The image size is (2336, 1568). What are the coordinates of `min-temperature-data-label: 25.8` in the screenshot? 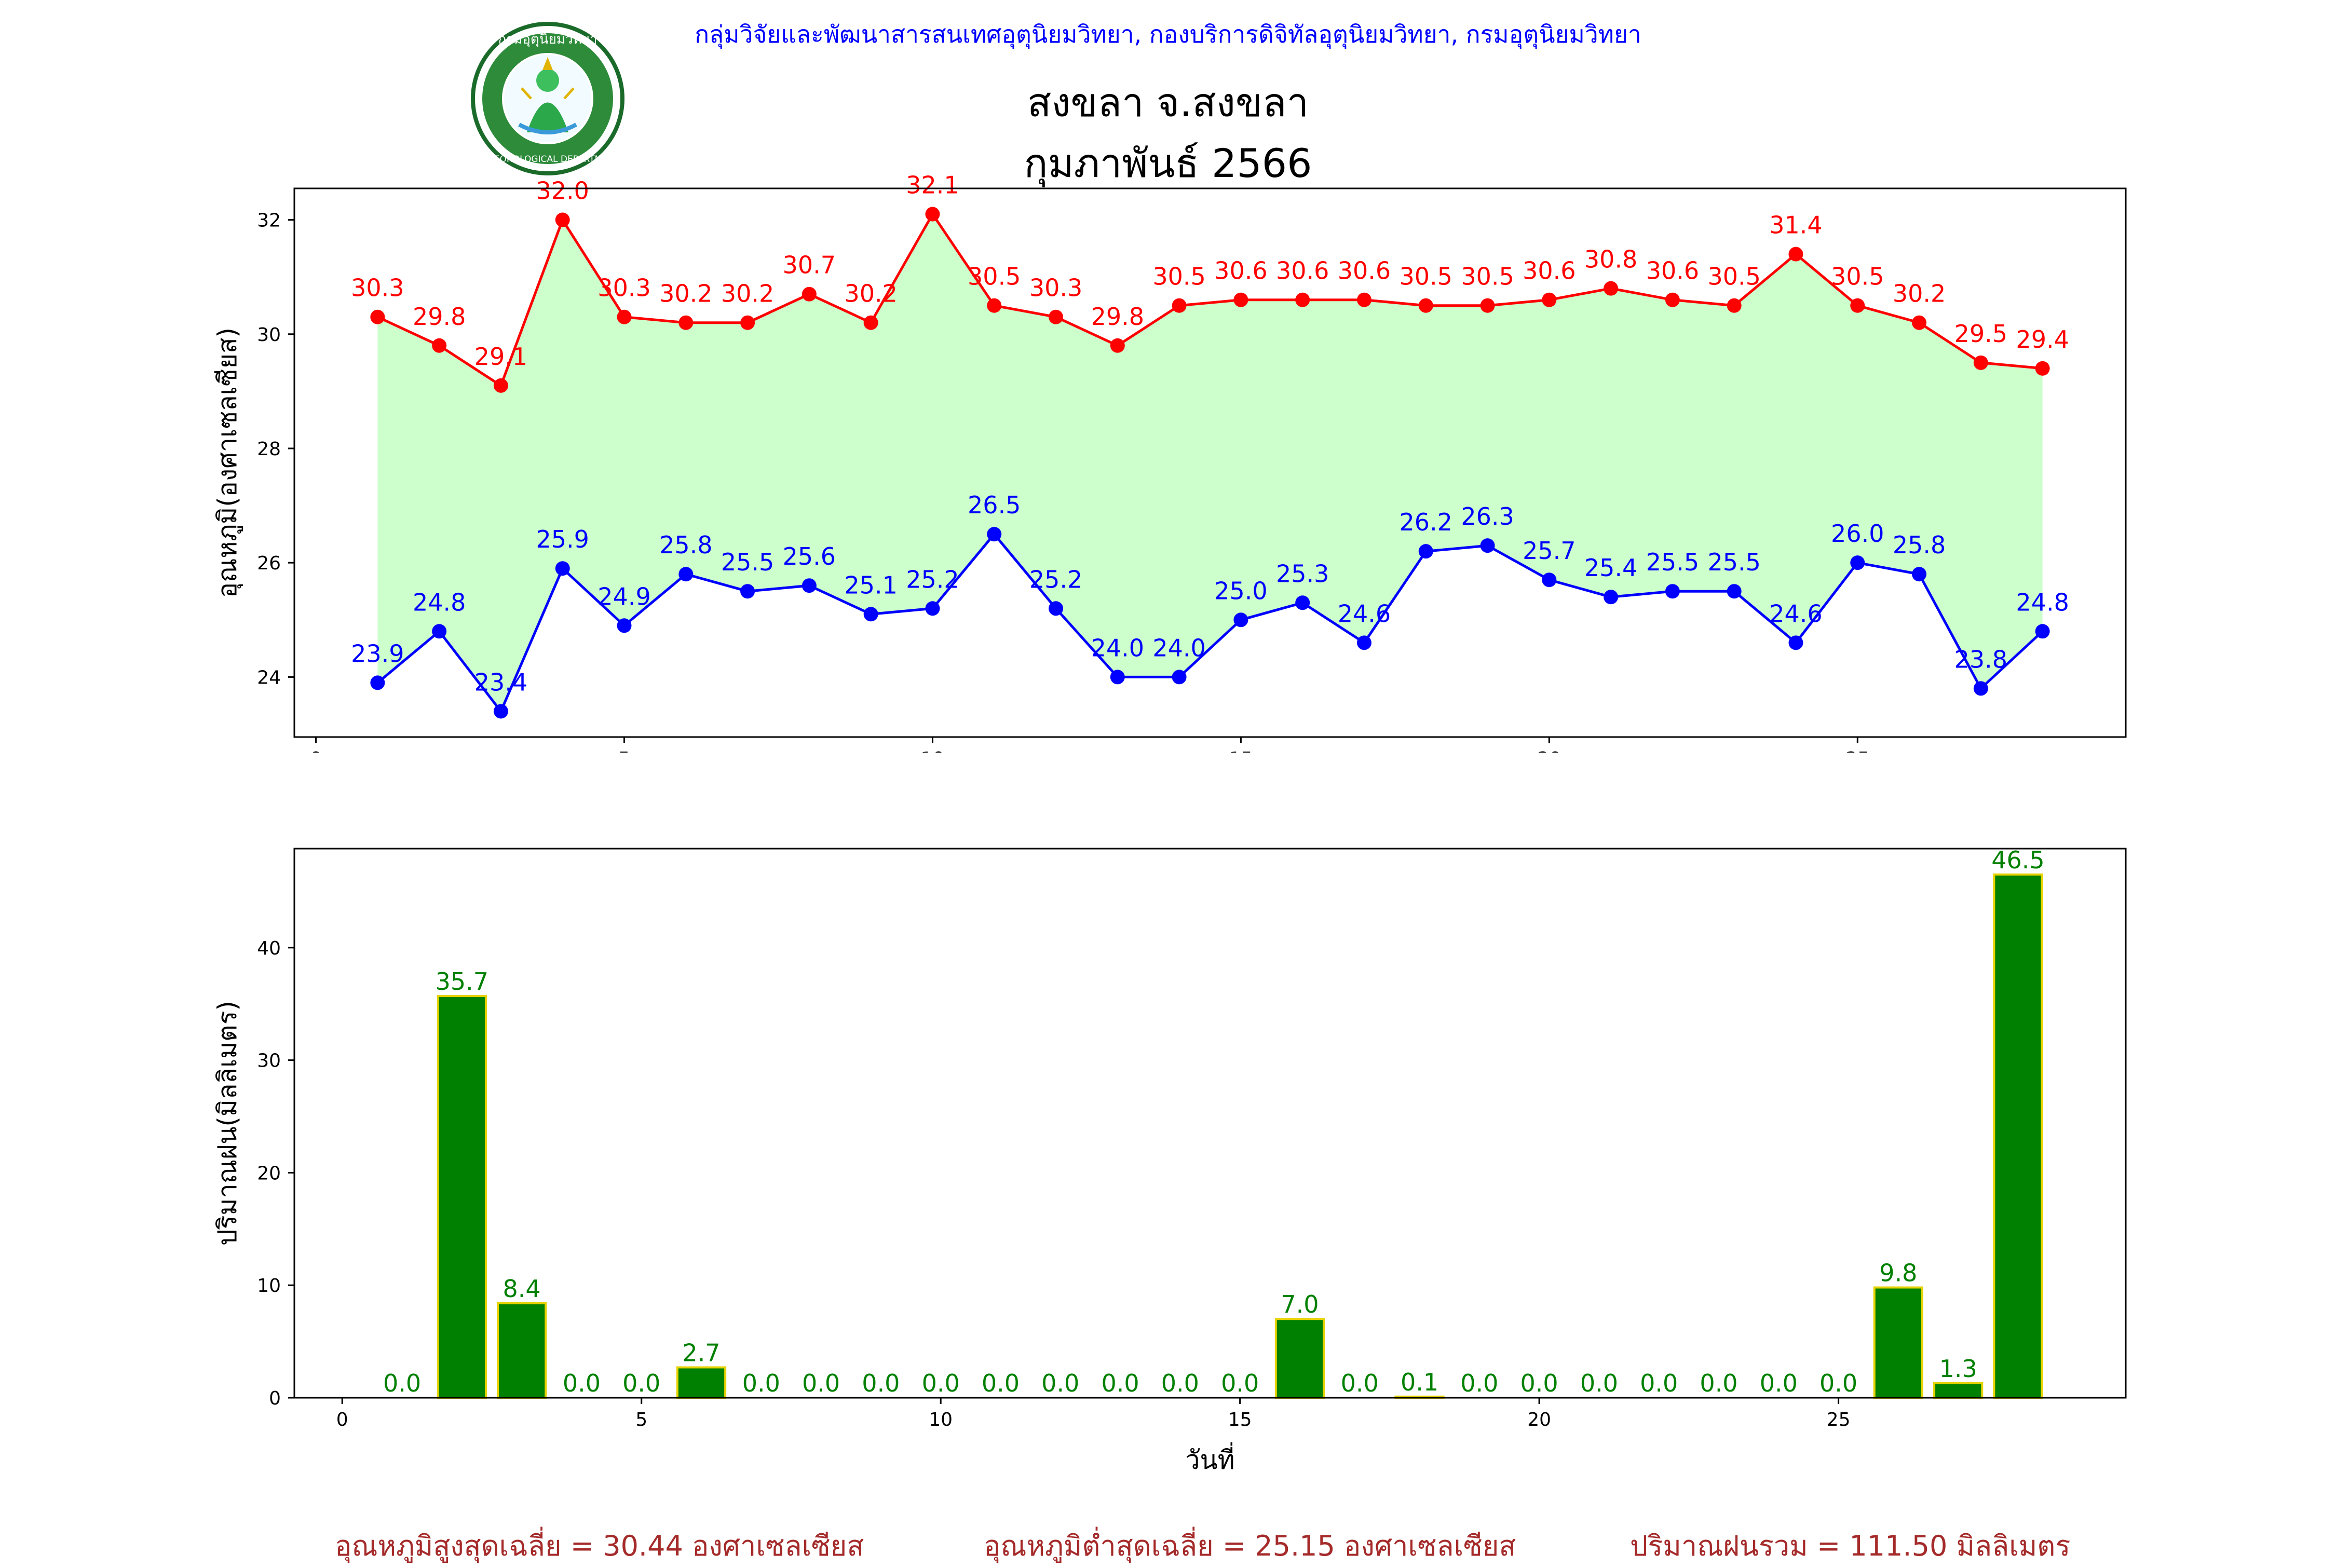 It's located at (685, 545).